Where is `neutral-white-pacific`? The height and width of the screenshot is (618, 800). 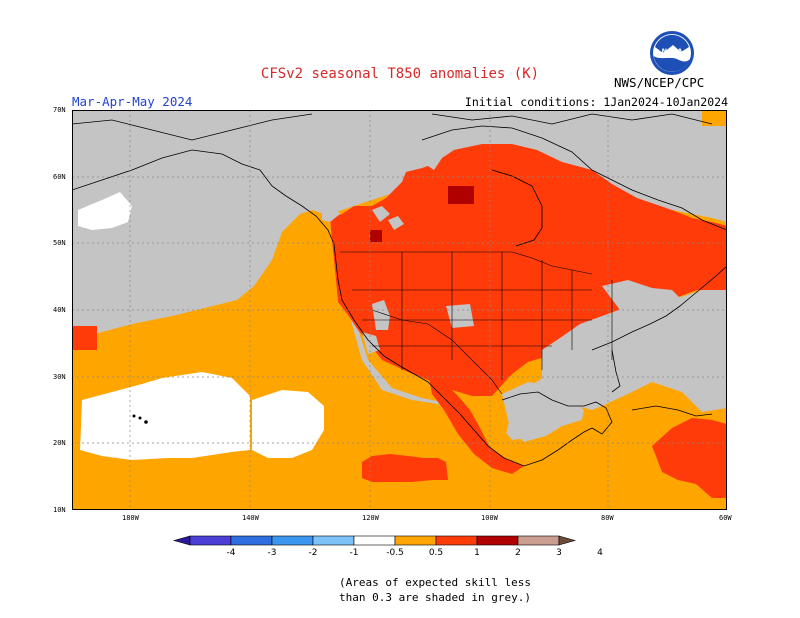
neutral-white-pacific is located at coordinates (165, 416).